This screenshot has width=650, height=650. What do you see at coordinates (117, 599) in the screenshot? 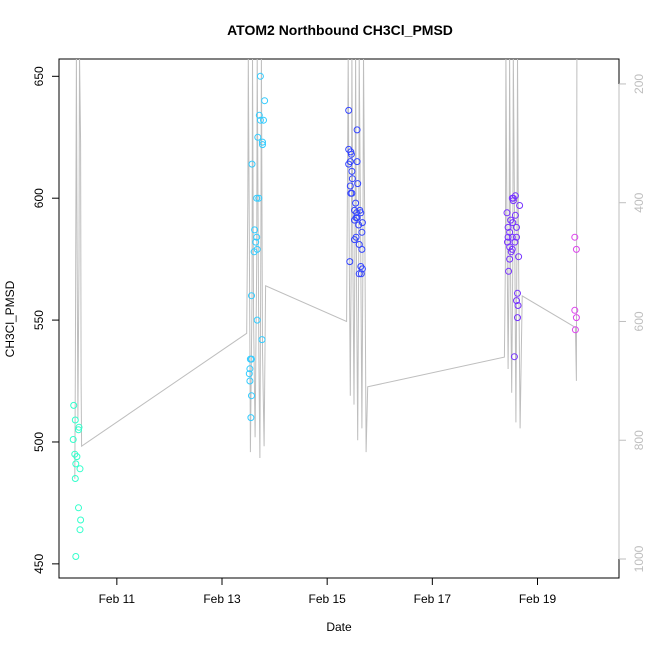
I see `x-tick-label: Feb 11` at bounding box center [117, 599].